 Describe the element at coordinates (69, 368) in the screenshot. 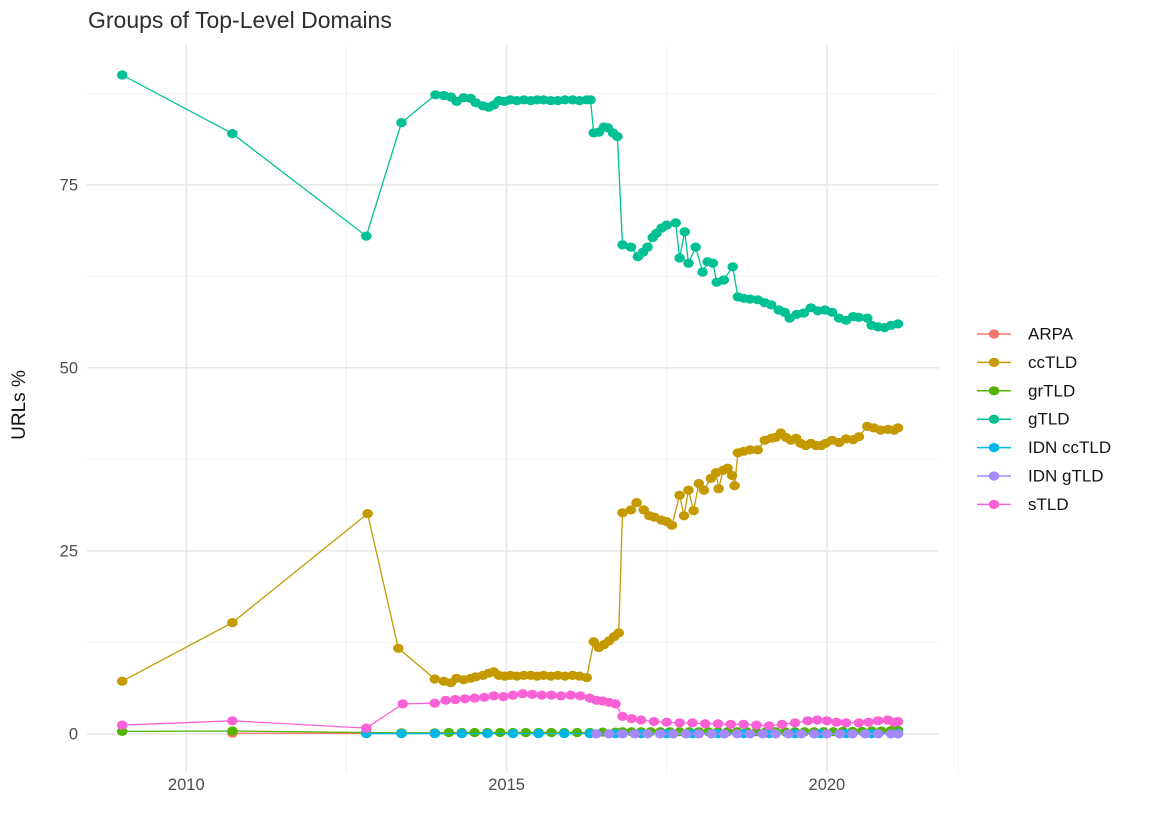

I see `y-tick-label: 50` at that location.